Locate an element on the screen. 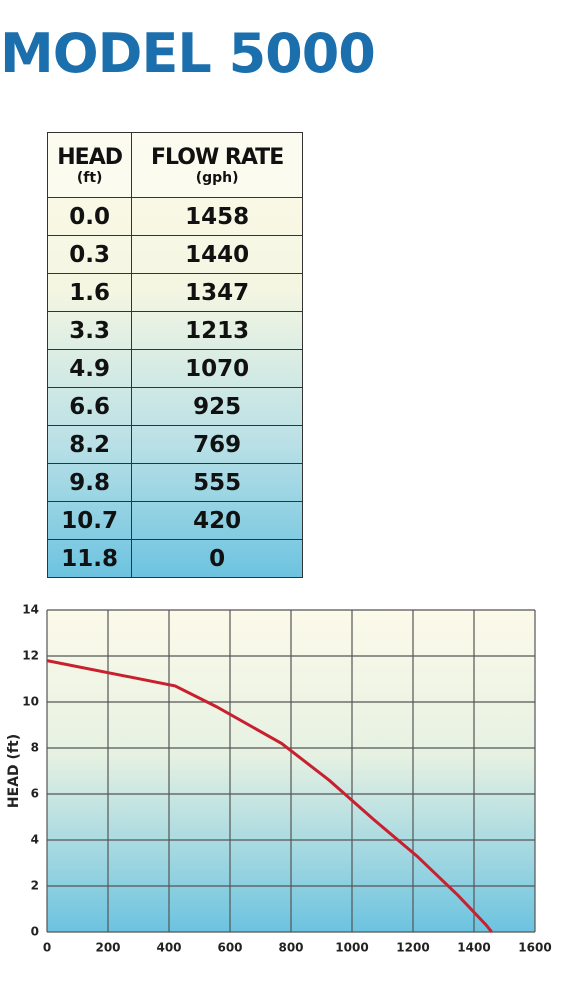 Image resolution: width=561 pixels, height=1000 pixels. table-row: 9.8 555 is located at coordinates (174, 482).